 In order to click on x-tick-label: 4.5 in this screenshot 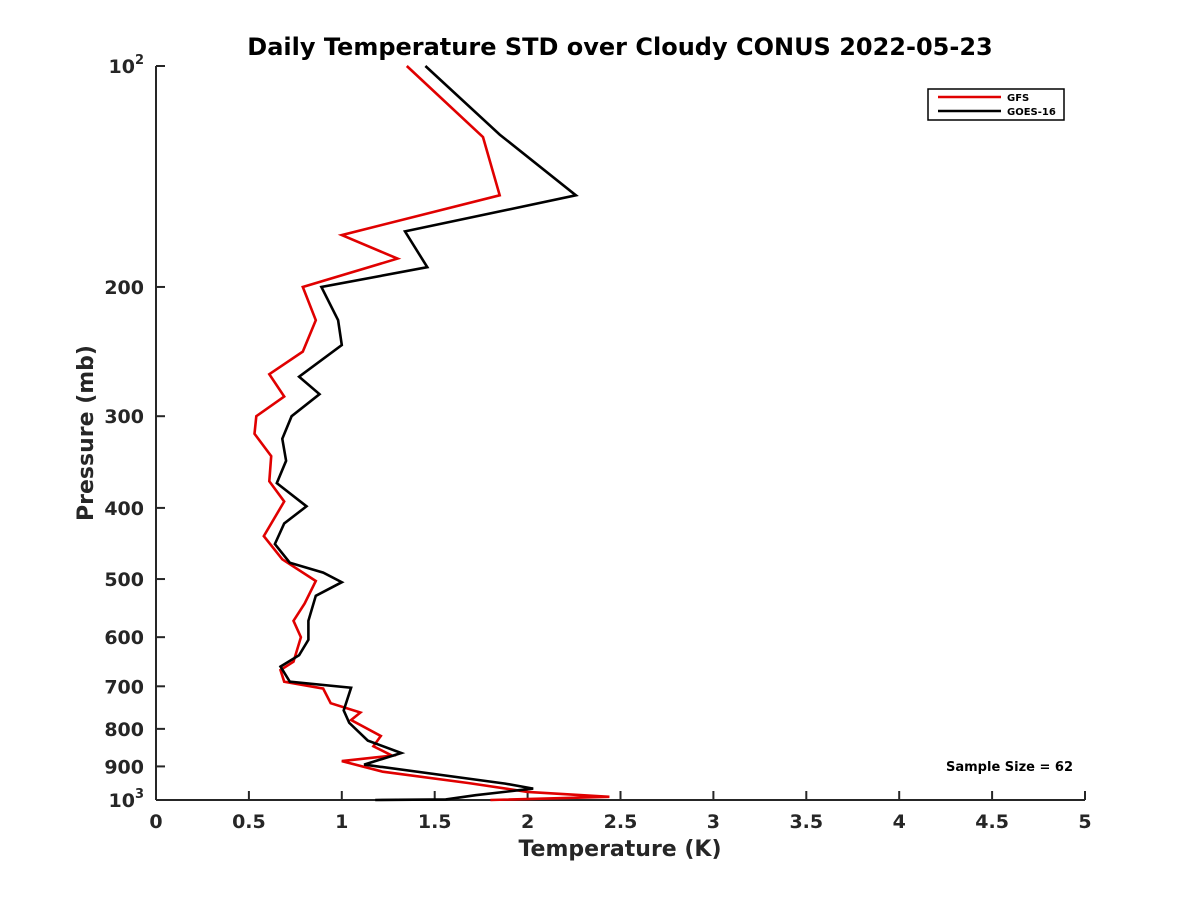, I will do `click(992, 822)`.